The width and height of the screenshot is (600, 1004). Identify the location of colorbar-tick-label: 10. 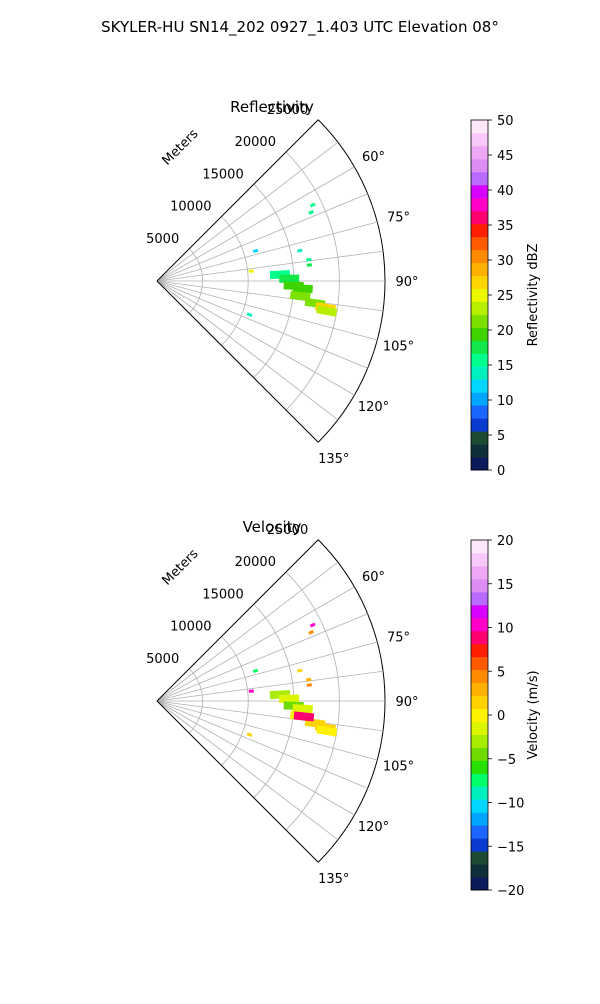
(505, 629).